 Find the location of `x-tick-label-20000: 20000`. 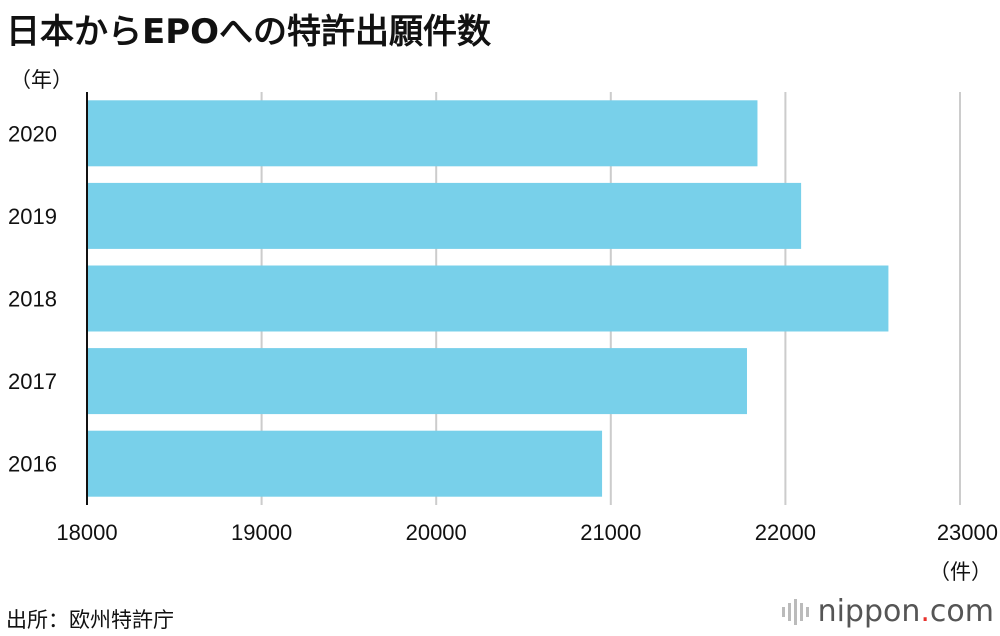

x-tick-label-20000: 20000 is located at coordinates (436, 532).